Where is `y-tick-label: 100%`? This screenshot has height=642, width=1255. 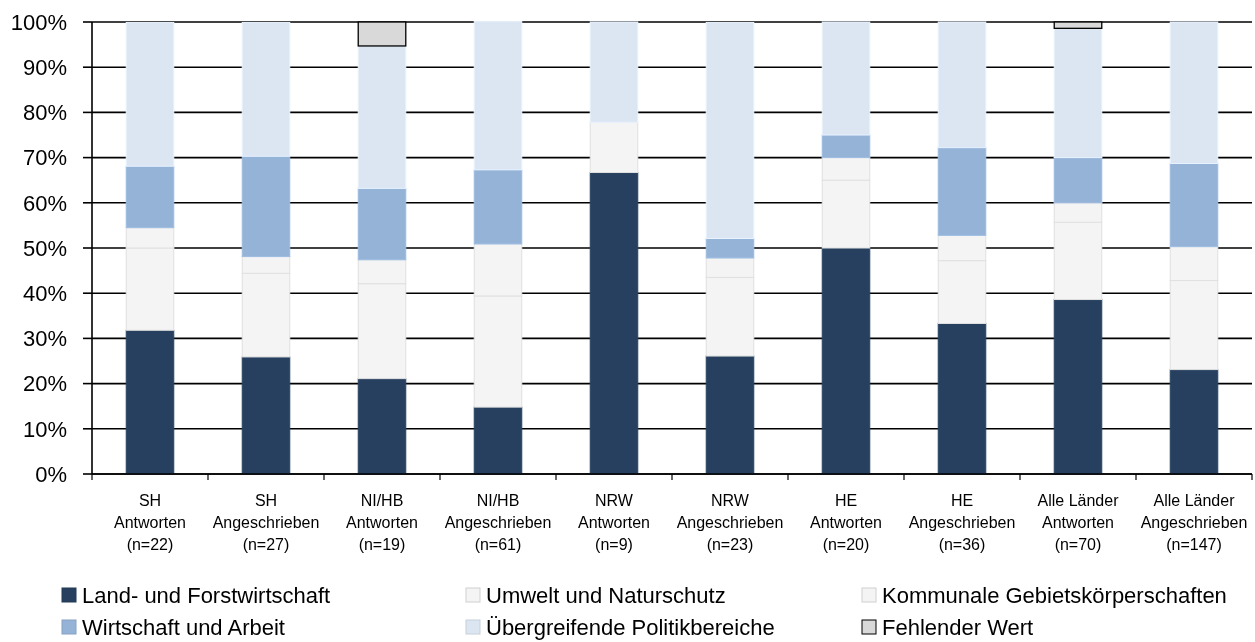
y-tick-label: 100% is located at coordinates (38, 22).